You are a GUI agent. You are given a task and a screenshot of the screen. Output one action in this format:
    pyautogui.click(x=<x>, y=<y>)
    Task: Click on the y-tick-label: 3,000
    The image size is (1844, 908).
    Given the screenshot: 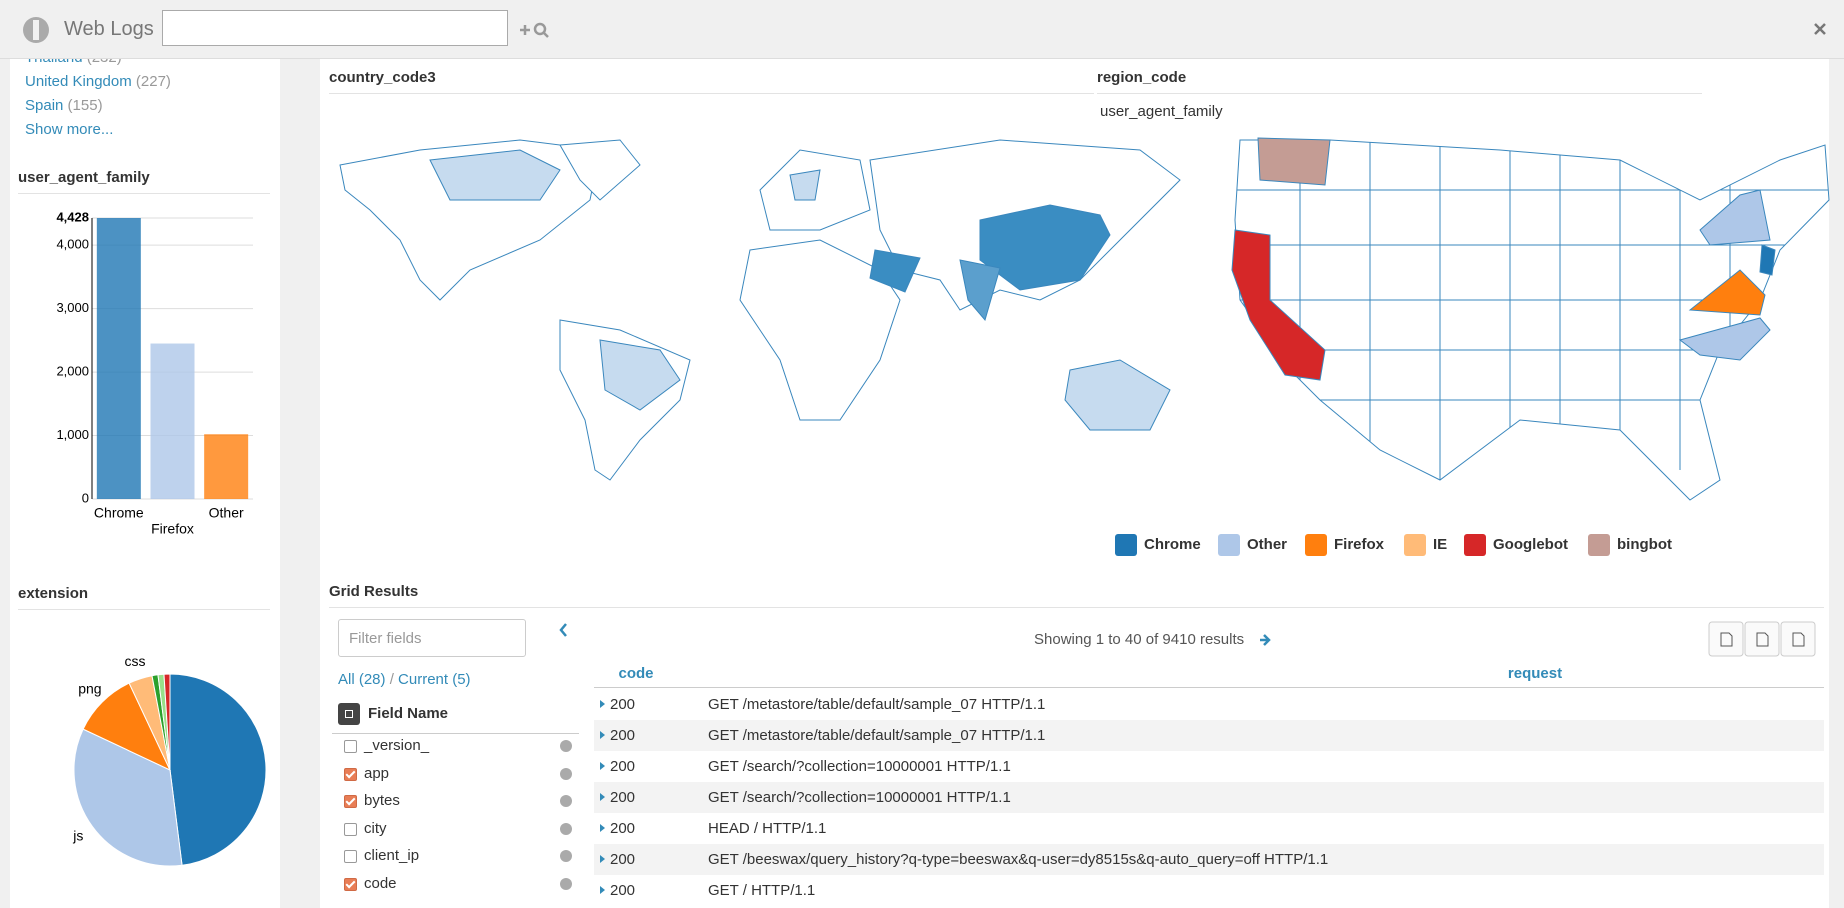 What is the action you would take?
    pyautogui.click(x=72, y=307)
    